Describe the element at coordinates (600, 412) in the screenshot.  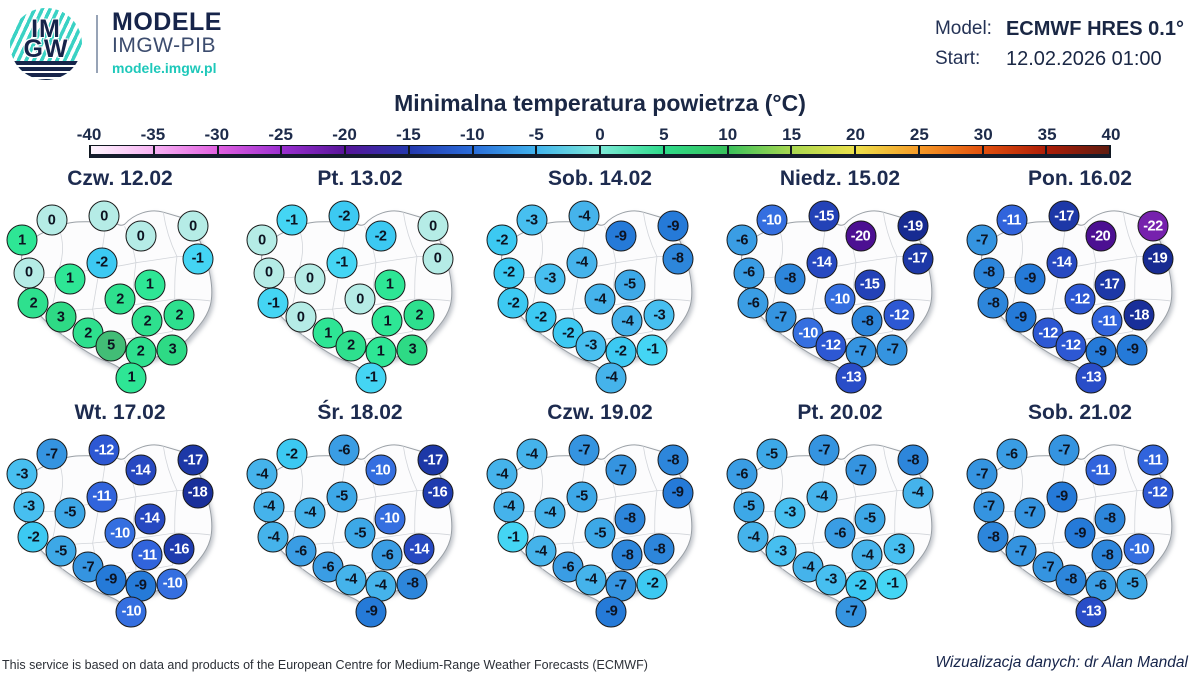
I see `map-title: Czw. 19.02` at that location.